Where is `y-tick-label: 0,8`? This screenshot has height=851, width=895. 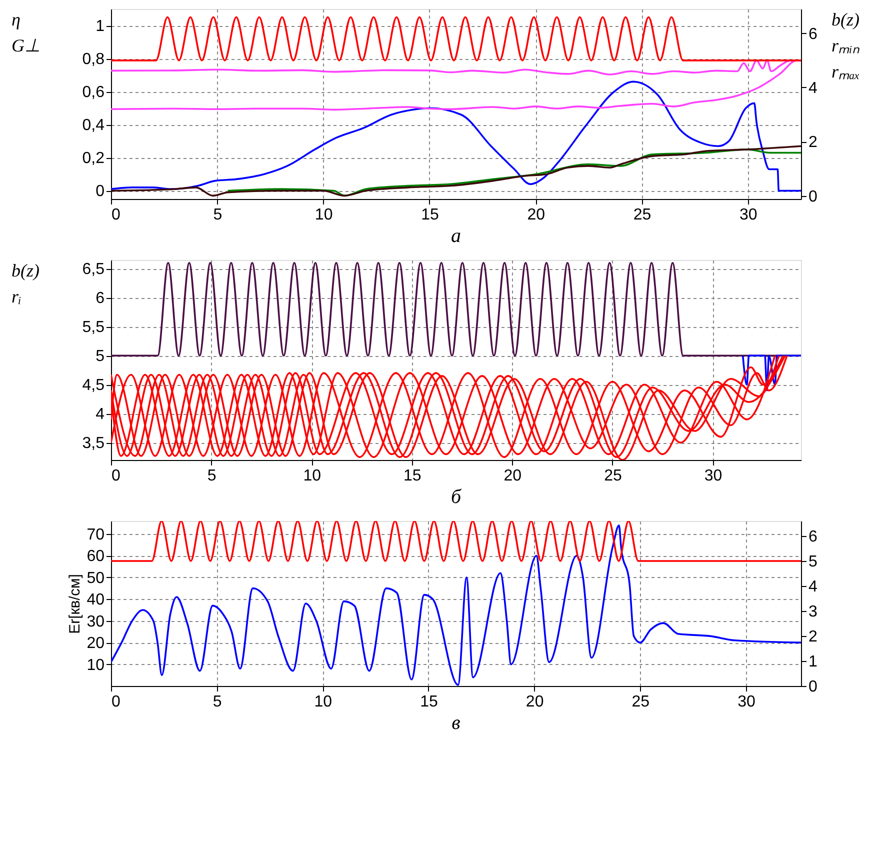 y-tick-label: 0,8 is located at coordinates (93, 59).